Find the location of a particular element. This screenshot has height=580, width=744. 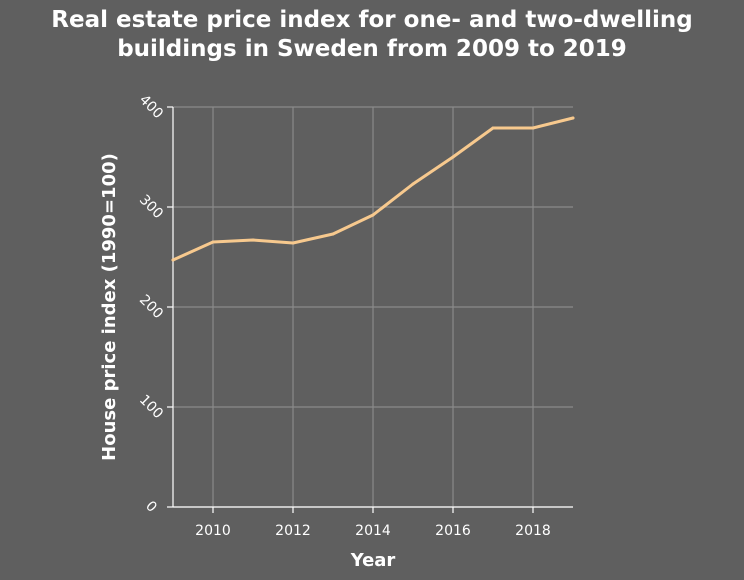

data-series is located at coordinates (373, 189).